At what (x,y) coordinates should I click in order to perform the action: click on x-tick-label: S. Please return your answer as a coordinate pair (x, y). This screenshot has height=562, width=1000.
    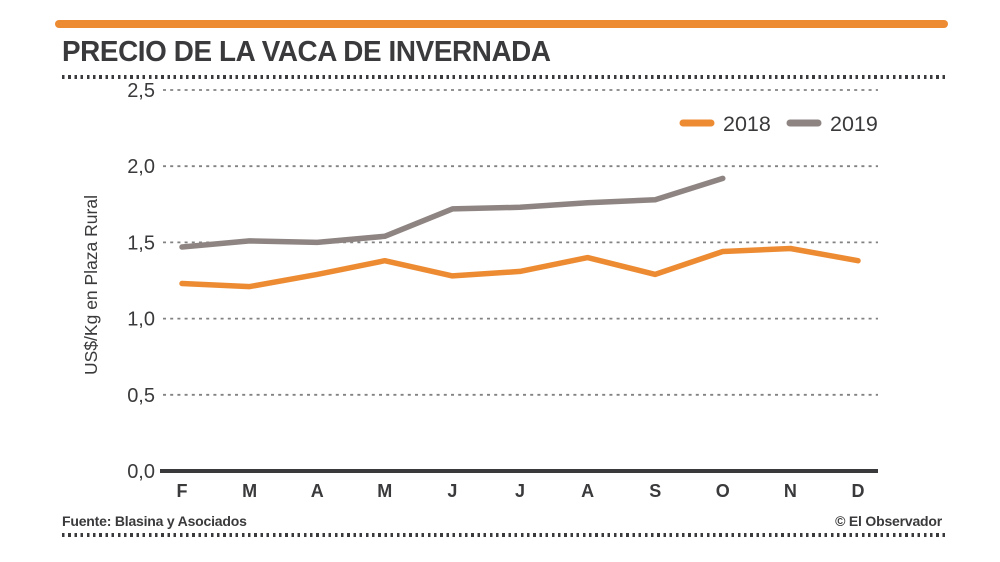
    Looking at the image, I should click on (655, 491).